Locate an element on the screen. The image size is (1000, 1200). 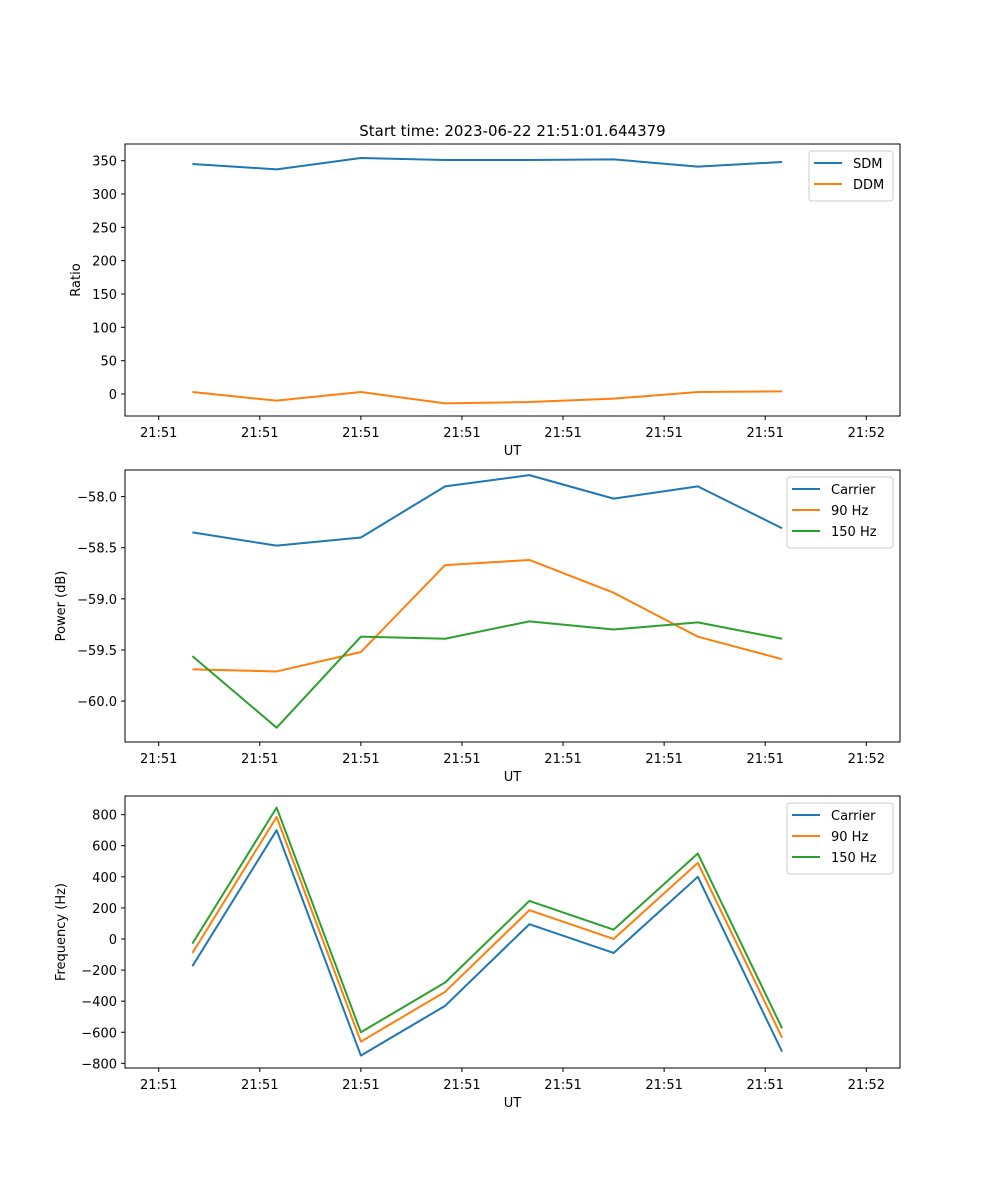
y-tick-label: 400 is located at coordinates (104, 878).